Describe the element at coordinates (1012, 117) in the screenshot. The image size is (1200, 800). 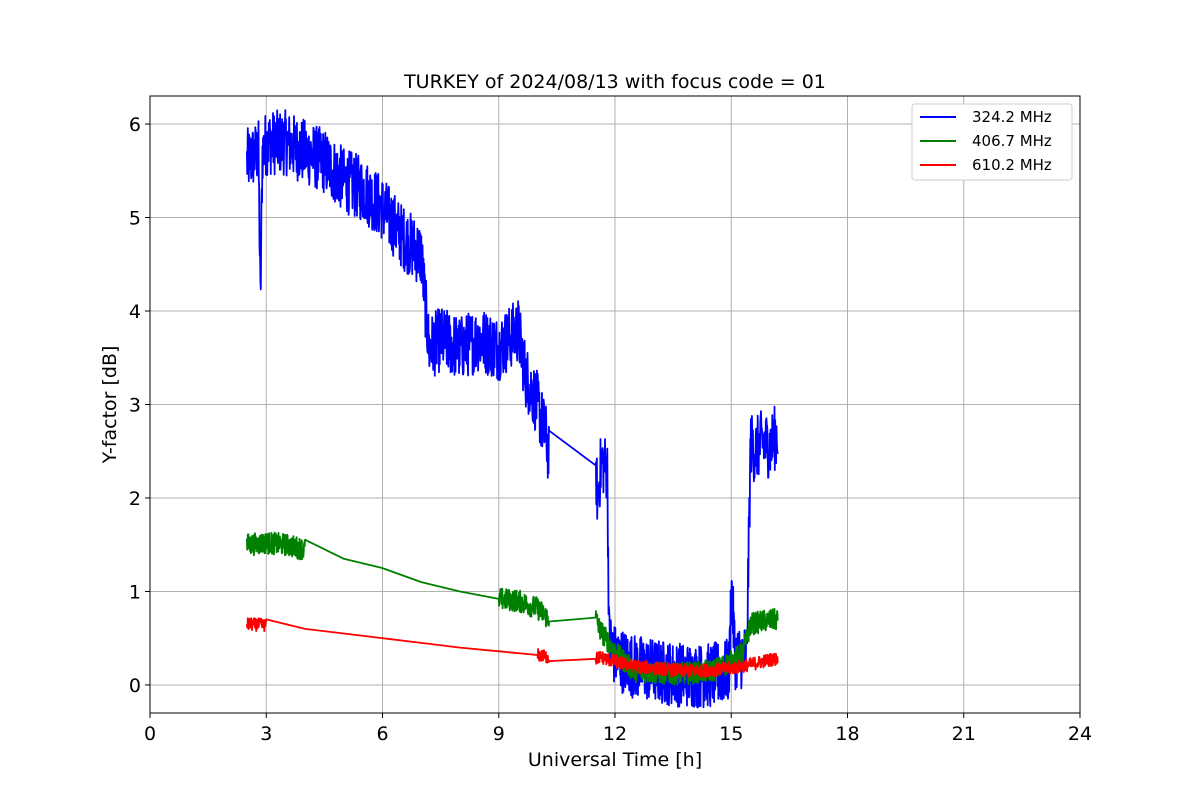
I see `legend-label: 324.2 MHz` at that location.